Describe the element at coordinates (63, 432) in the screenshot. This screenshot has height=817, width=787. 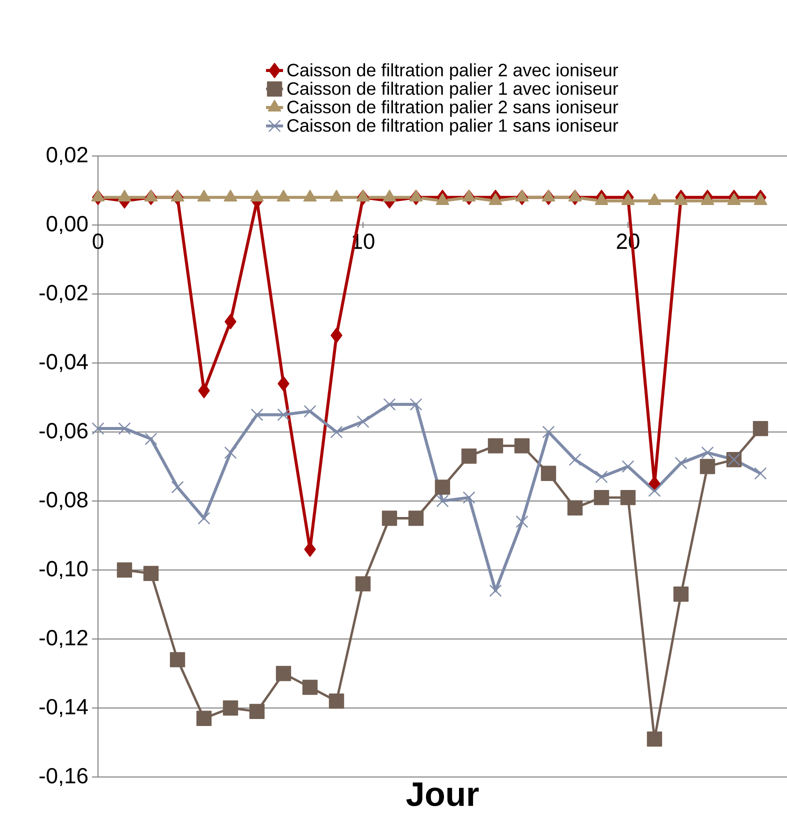
I see `y-tick-label: -0,06` at that location.